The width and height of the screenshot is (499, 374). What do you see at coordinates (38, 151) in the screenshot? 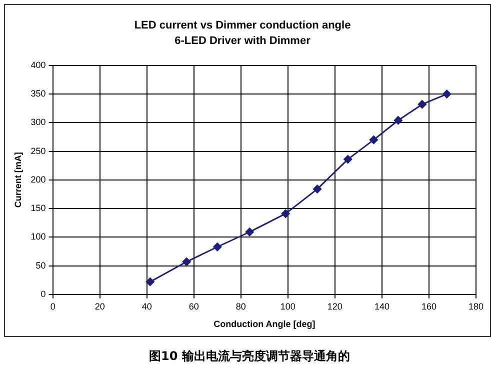
I see `y-tick-label: 250` at bounding box center [38, 151].